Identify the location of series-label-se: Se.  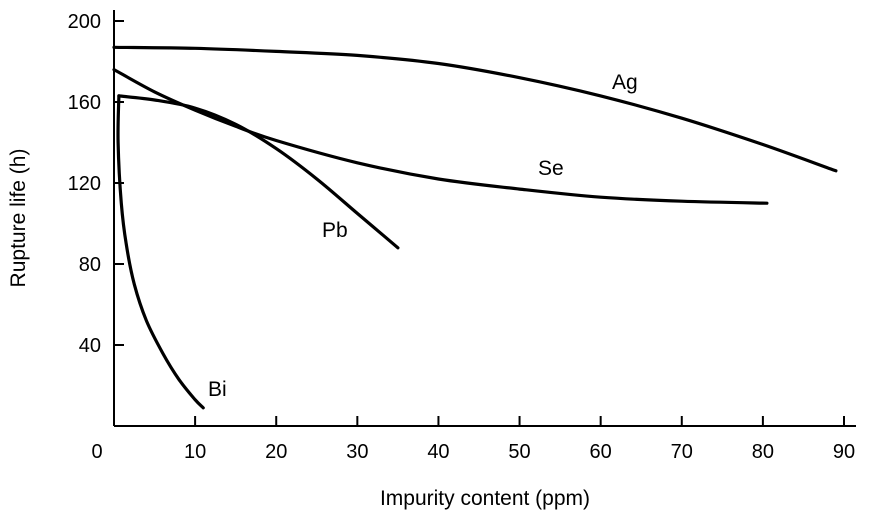
(551, 168).